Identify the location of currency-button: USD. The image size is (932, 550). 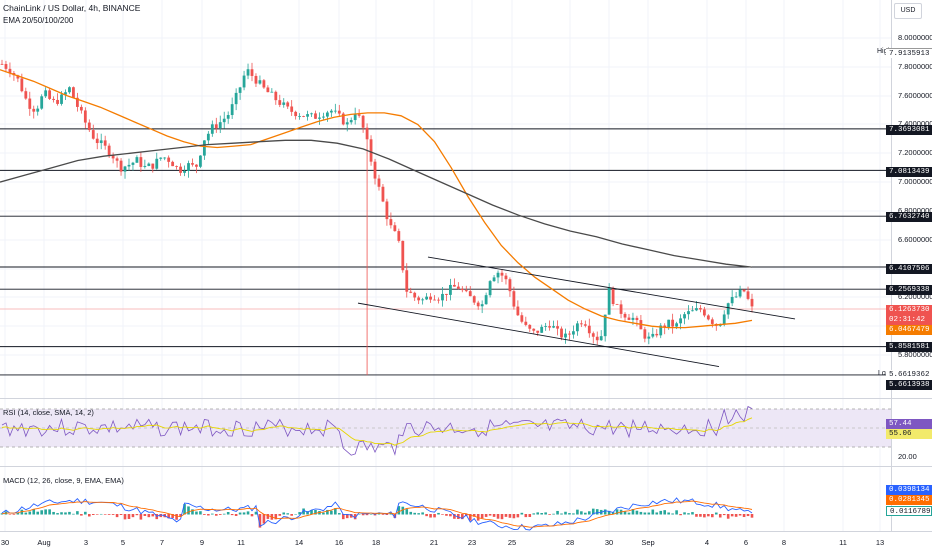
(908, 11).